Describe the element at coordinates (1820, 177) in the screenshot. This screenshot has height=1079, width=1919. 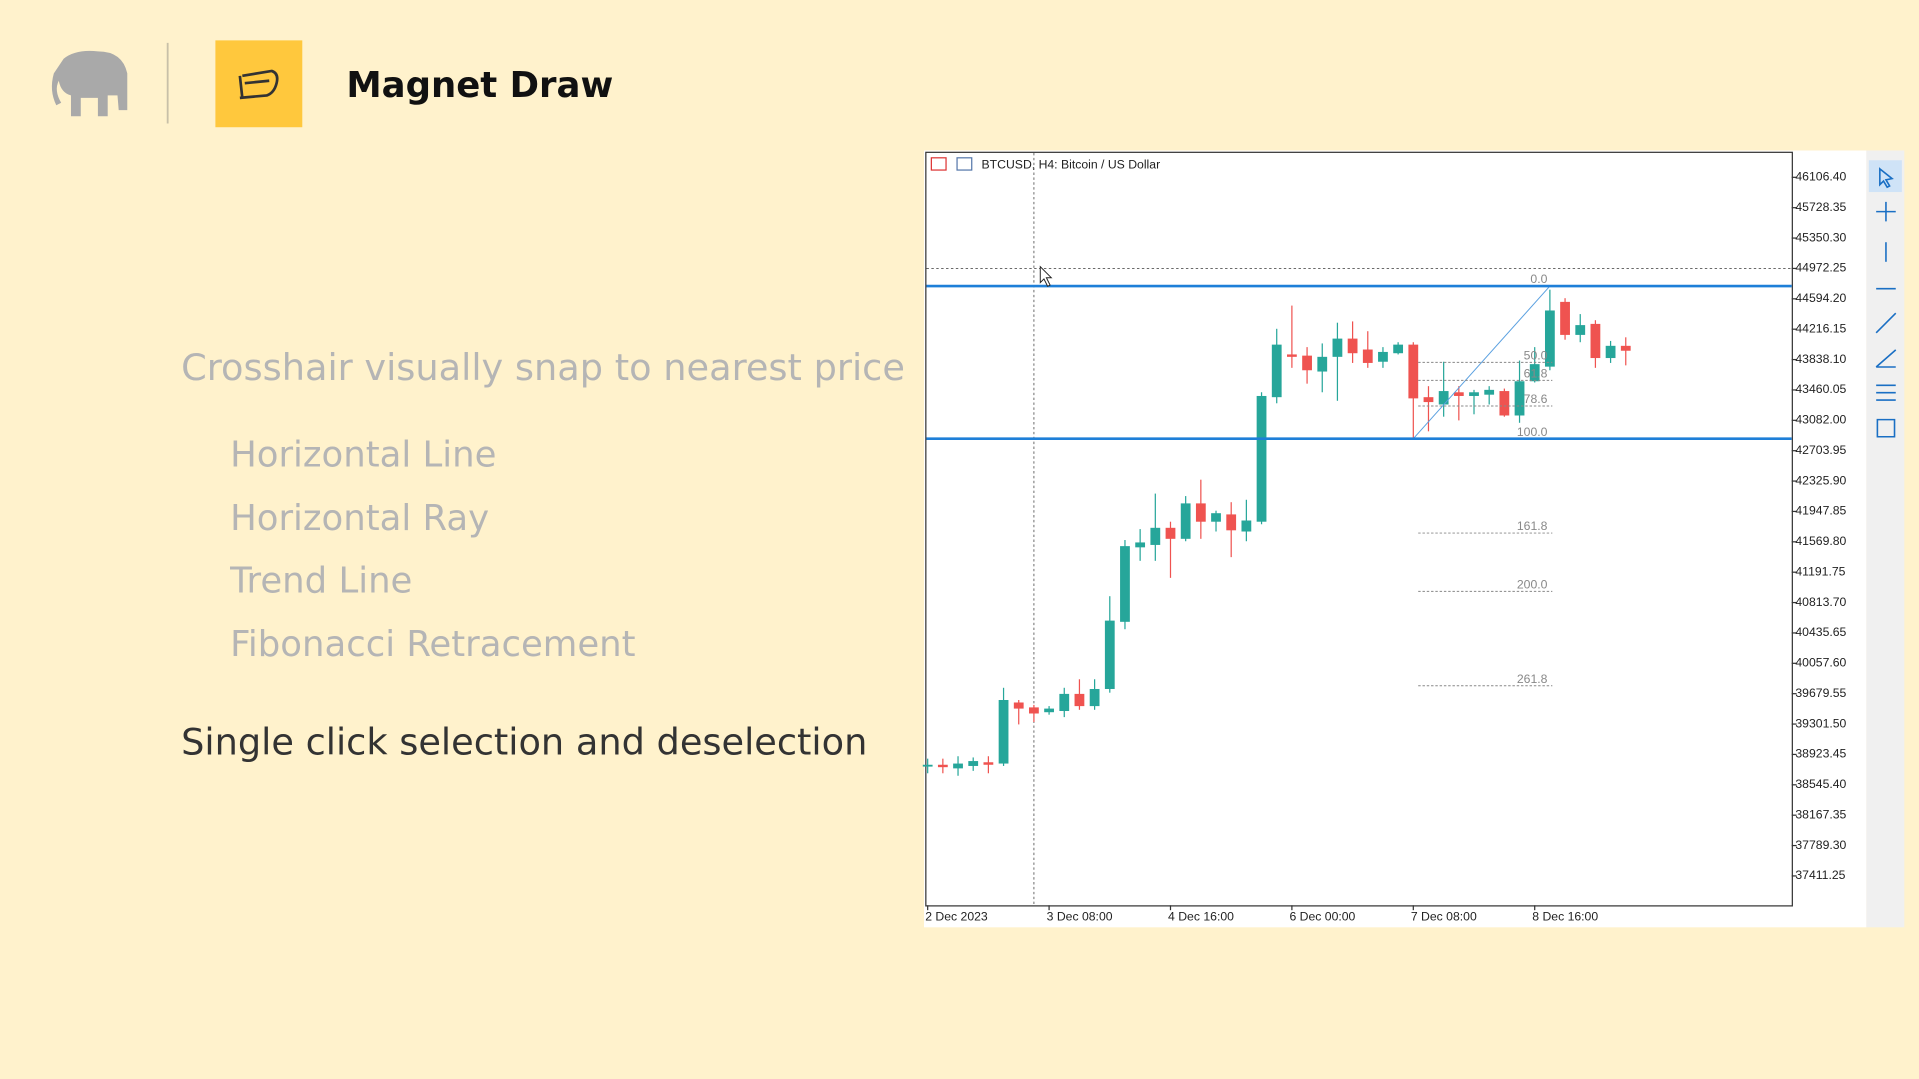
I see `y-tick-label: 46106.40` at that location.